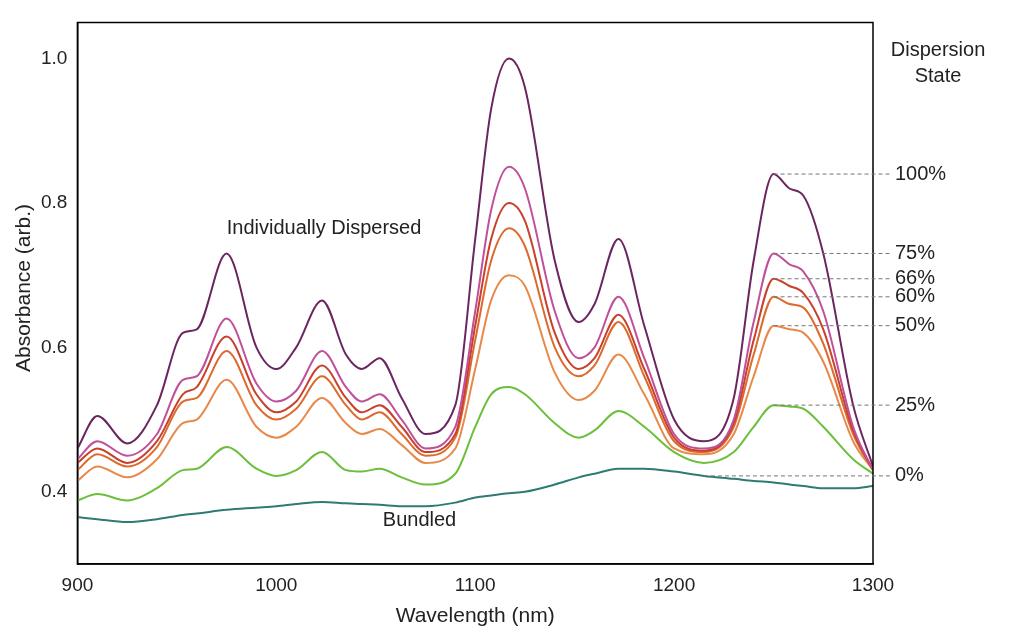  I want to click on annotation: Individually Dispersed, so click(324, 226).